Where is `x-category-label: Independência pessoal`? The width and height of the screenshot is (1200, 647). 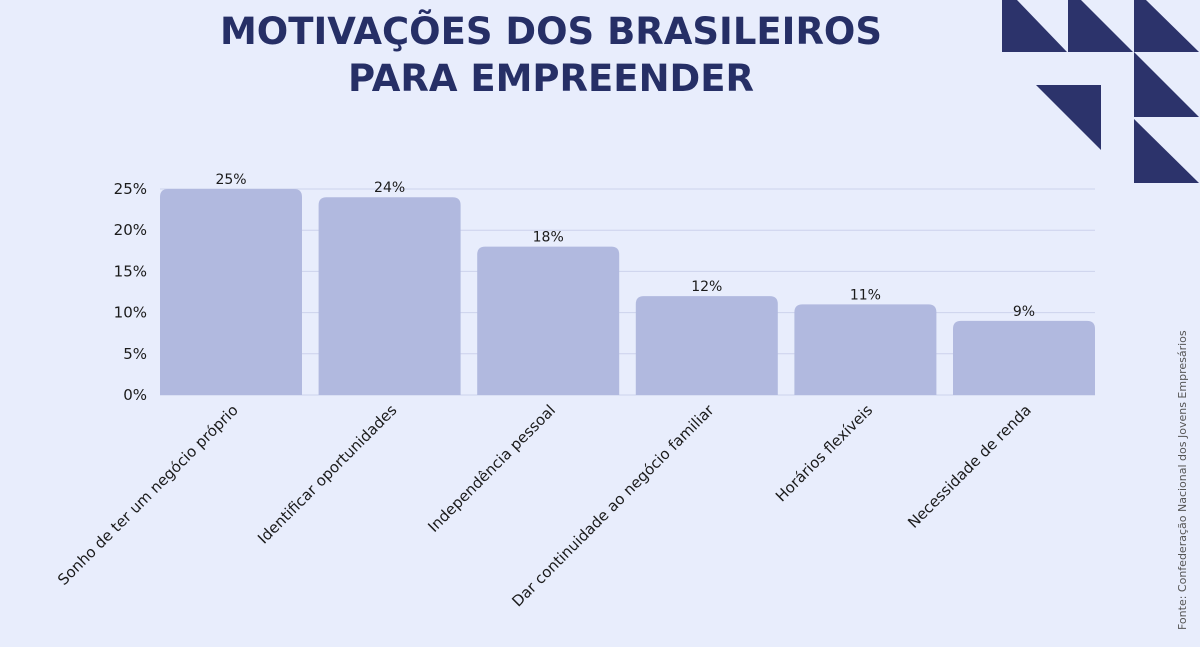 x-category-label: Independência pessoal is located at coordinates (491, 468).